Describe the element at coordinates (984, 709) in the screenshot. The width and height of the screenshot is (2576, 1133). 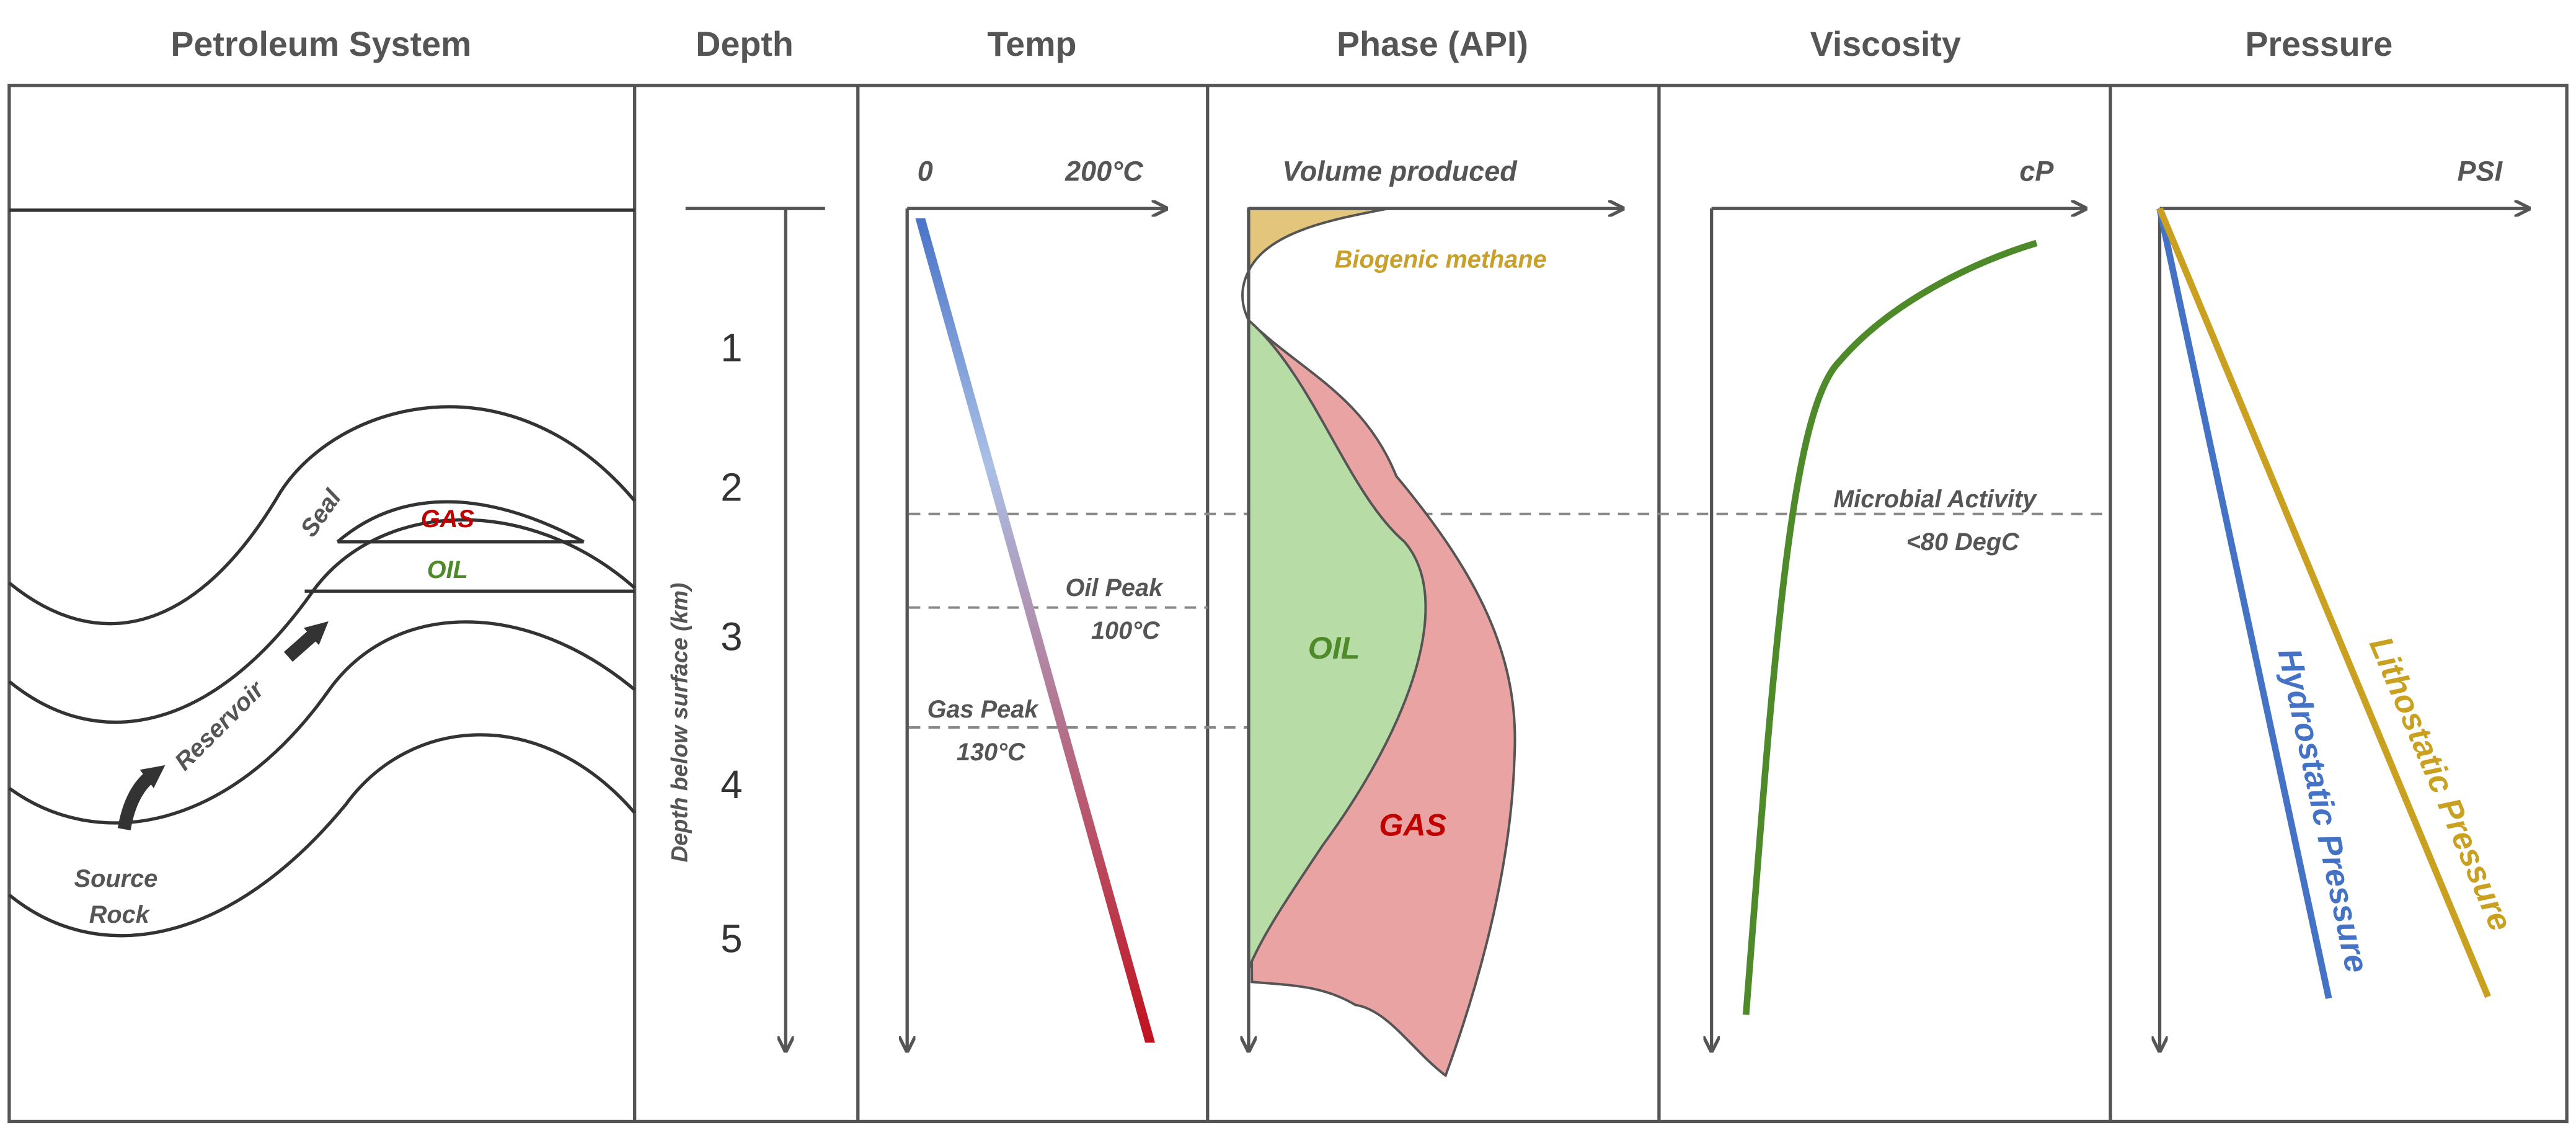
I see `gas-peak-label: Gas Peak` at that location.